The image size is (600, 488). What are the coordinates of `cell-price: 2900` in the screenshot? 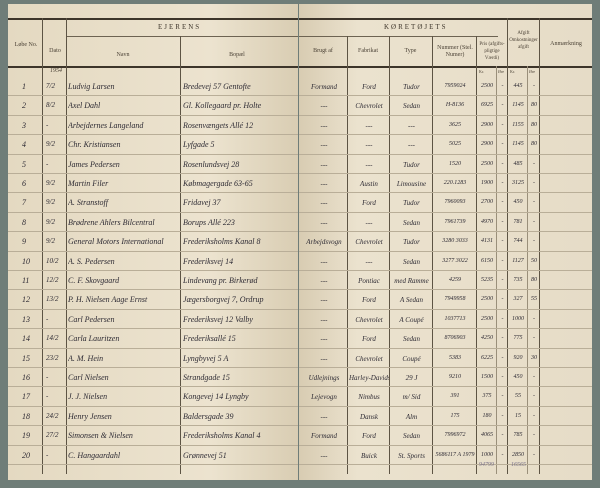 It's located at (487, 124).